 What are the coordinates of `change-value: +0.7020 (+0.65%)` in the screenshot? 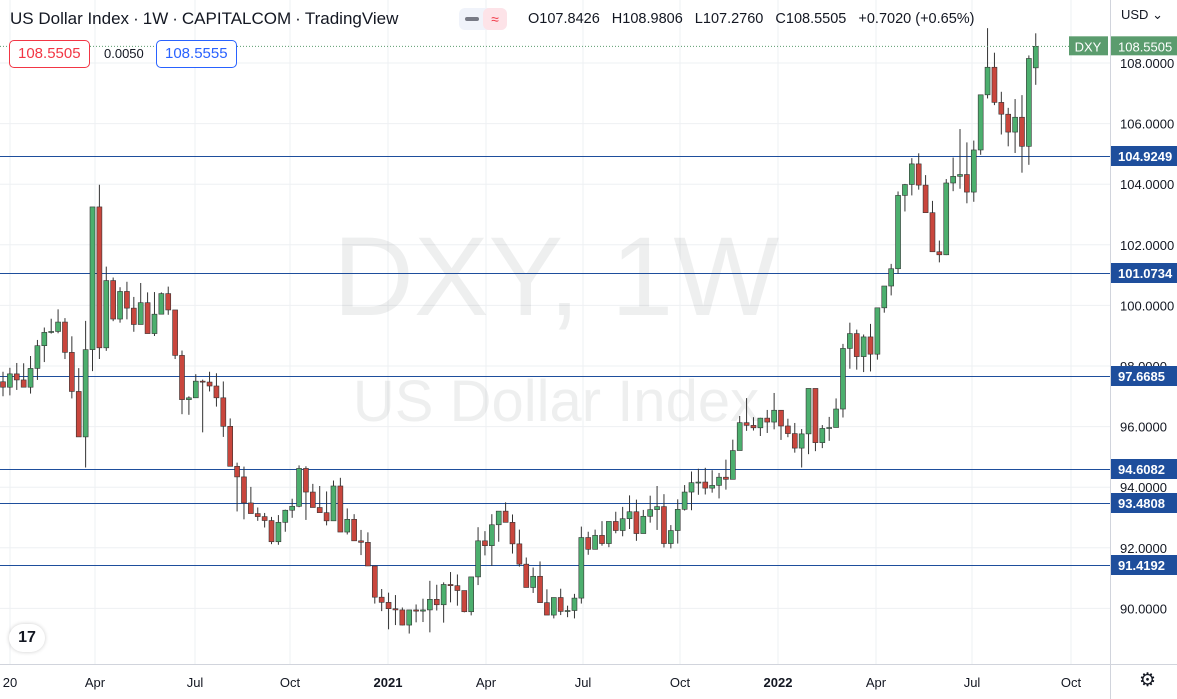 It's located at (916, 19).